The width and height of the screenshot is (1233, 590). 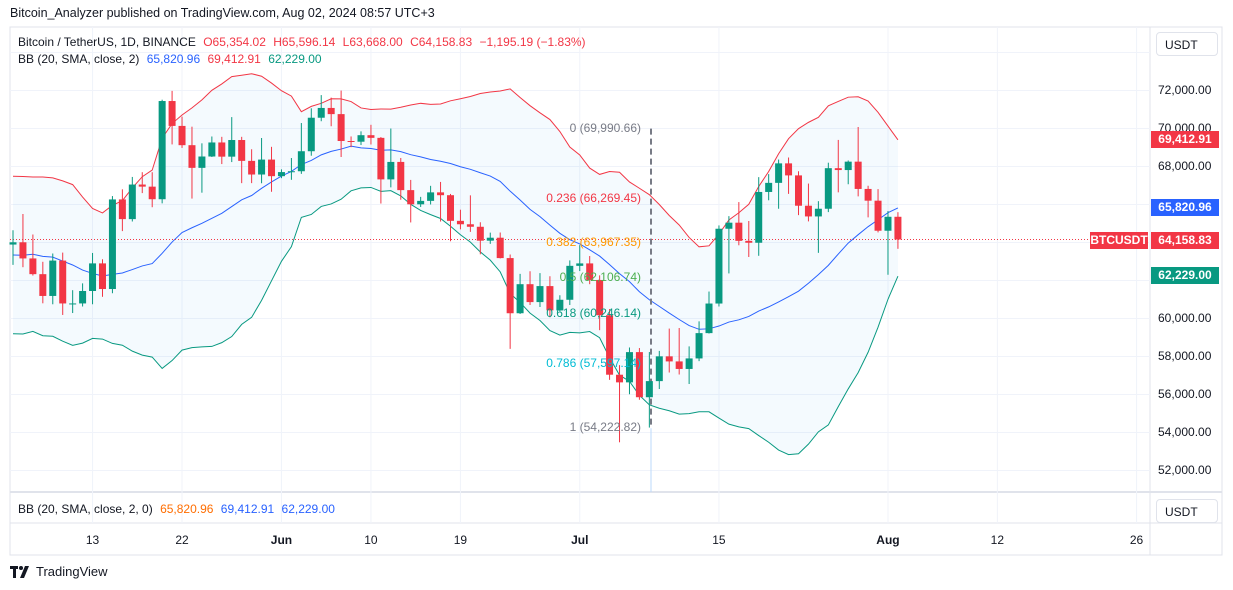 I want to click on bb-label: BB (20, SMA, close, 2, 0), so click(x=85, y=509).